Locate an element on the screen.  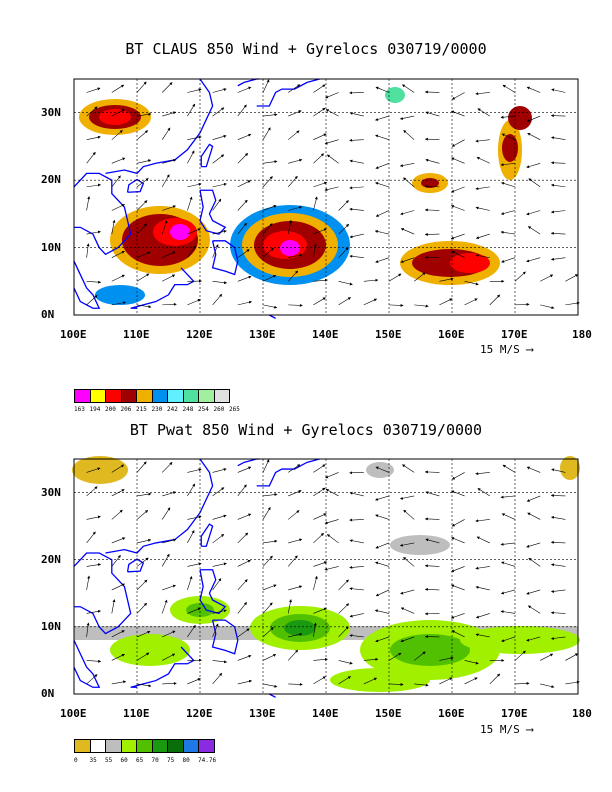
colorbar-label: 163 is located at coordinates (79, 409).